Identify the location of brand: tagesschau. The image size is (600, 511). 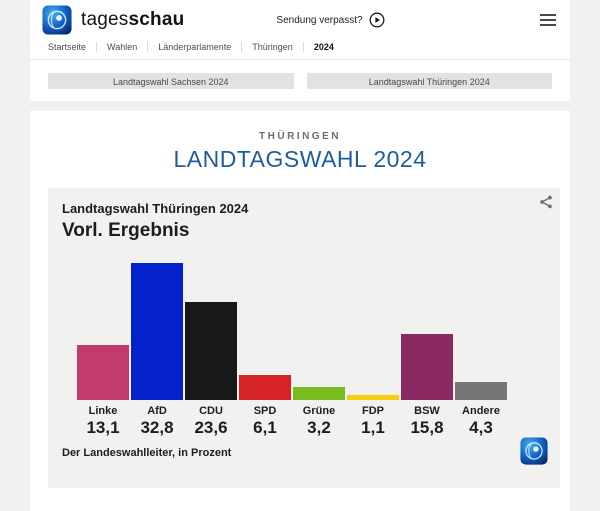
(113, 20).